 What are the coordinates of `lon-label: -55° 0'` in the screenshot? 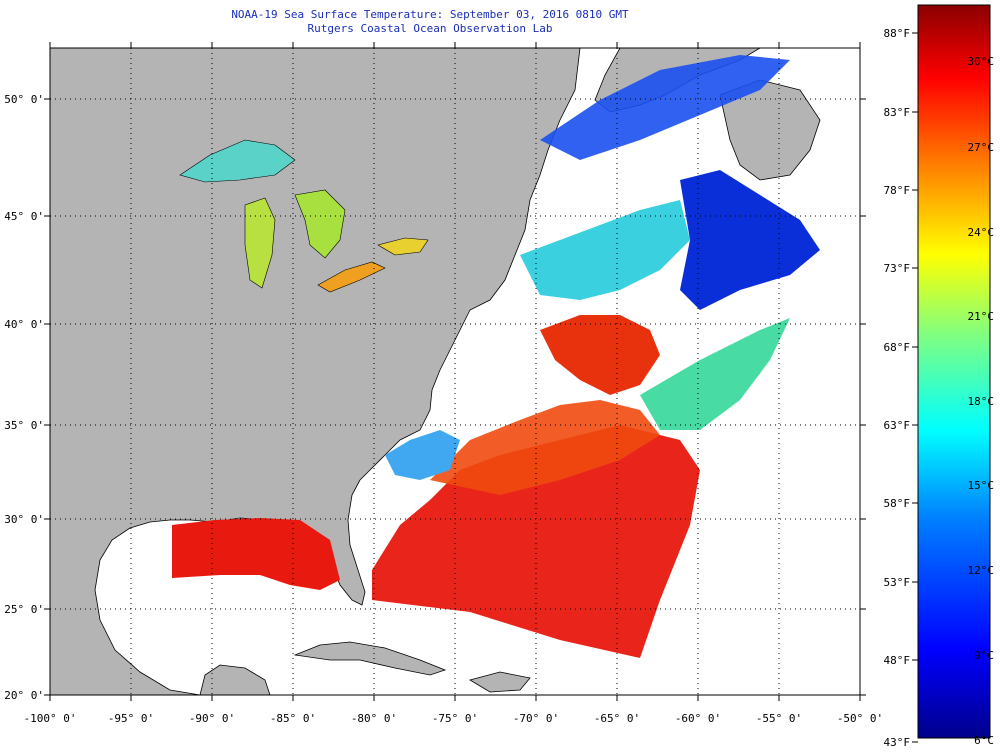 It's located at (779, 718).